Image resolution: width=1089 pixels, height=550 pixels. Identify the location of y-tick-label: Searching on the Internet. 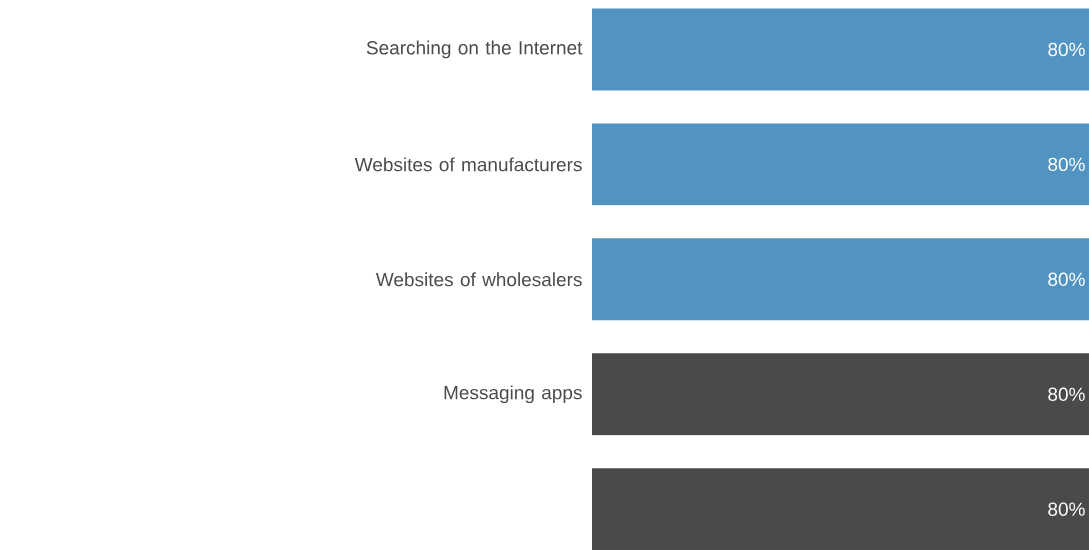
(474, 49).